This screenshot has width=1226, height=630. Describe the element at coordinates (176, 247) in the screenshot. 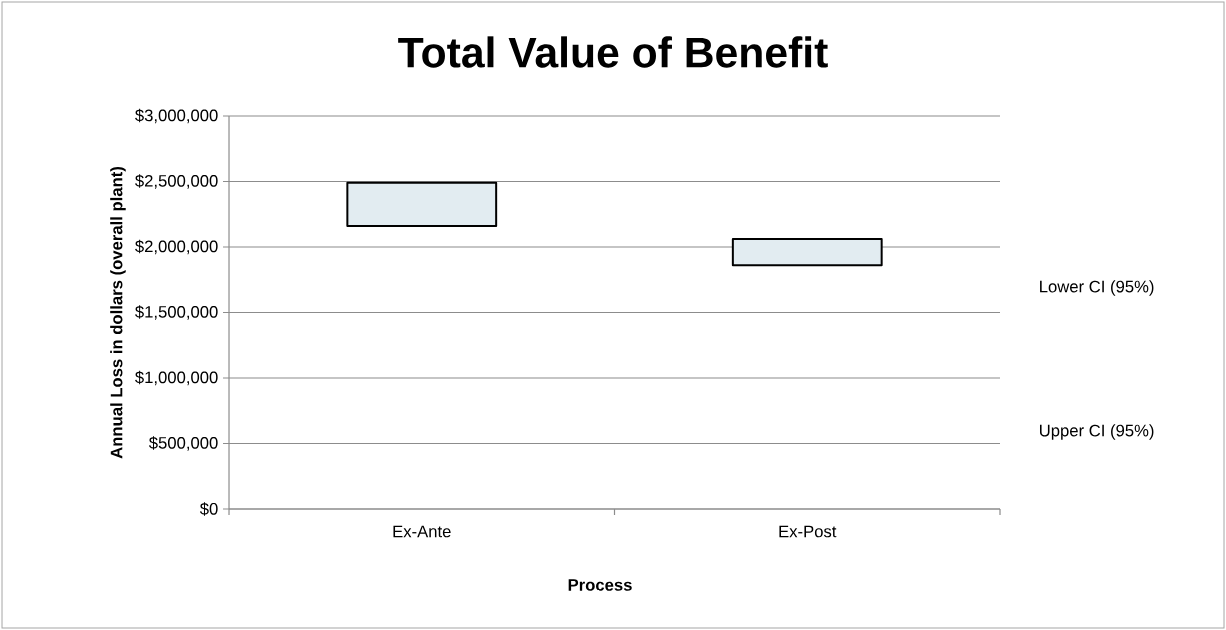

I see `y-tick-label: $2,000,000` at that location.